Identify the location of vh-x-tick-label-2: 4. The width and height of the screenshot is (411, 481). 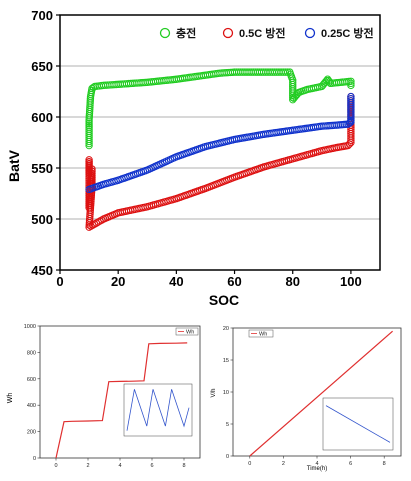
(316, 464).